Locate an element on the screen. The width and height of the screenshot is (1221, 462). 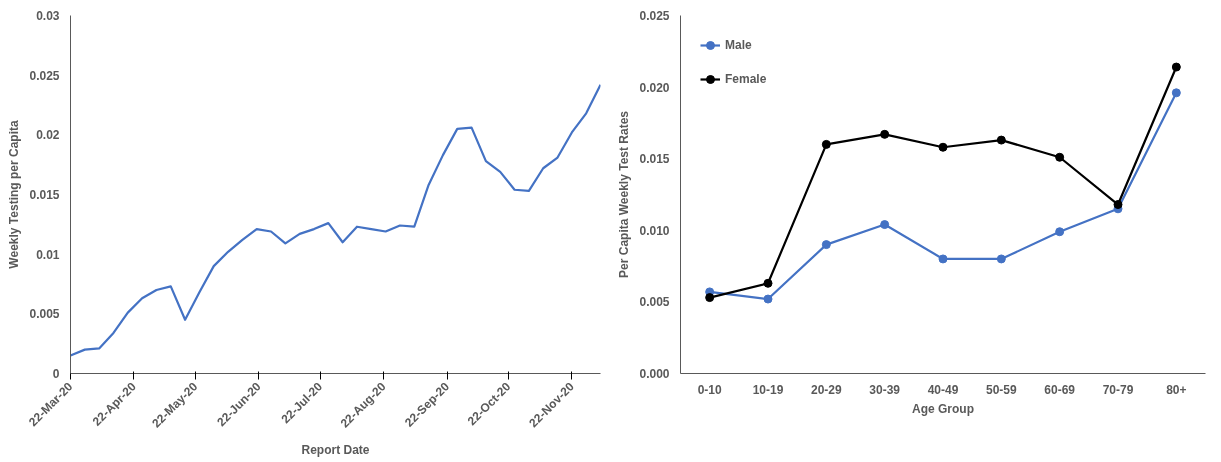
x-tick-label: 0-10 is located at coordinates (709, 389).